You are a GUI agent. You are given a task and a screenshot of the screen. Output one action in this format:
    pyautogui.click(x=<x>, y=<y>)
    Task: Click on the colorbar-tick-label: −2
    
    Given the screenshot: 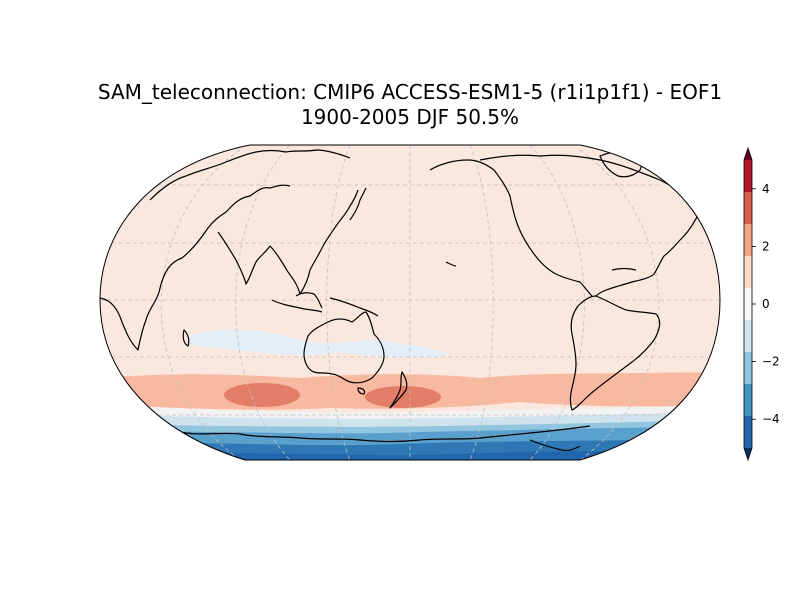 What is the action you would take?
    pyautogui.click(x=771, y=362)
    